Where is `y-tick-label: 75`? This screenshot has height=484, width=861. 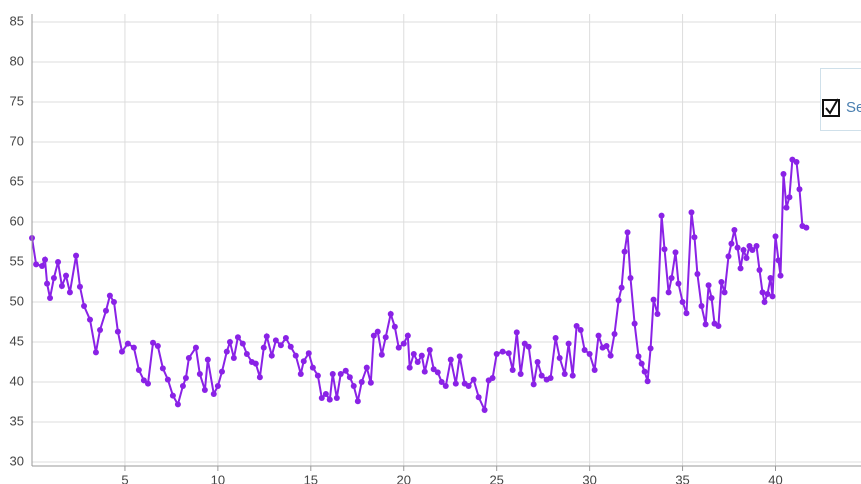
y-tick-label: 75 is located at coordinates (17, 100).